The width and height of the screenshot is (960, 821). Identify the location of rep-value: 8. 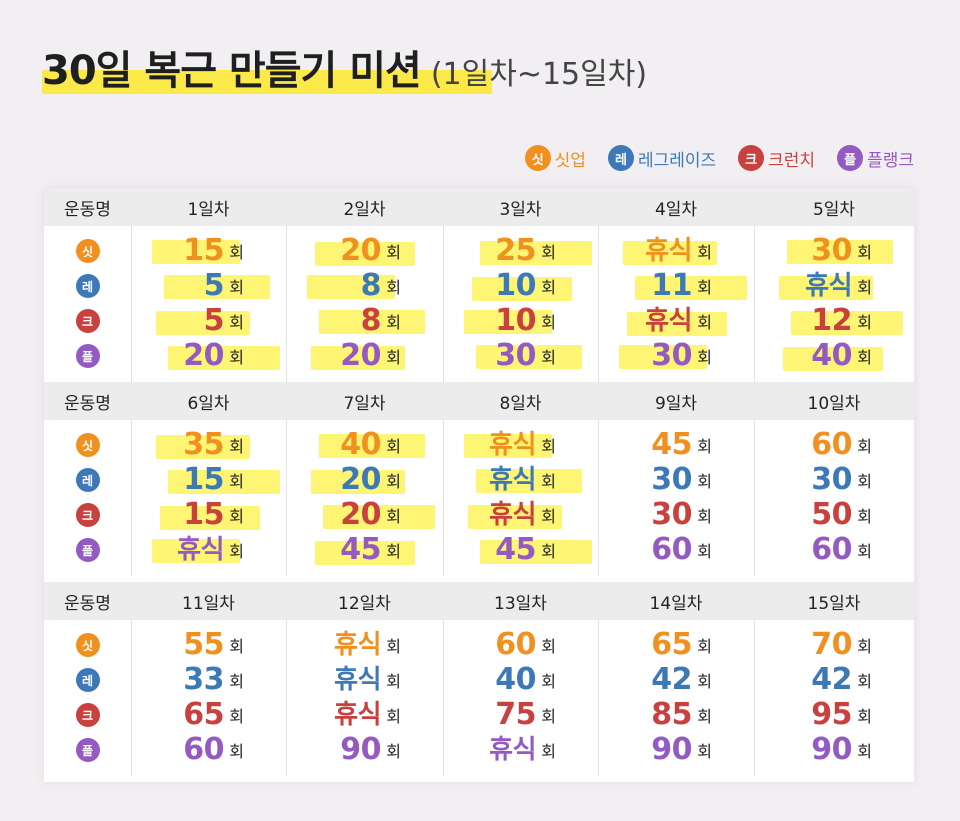
(371, 320).